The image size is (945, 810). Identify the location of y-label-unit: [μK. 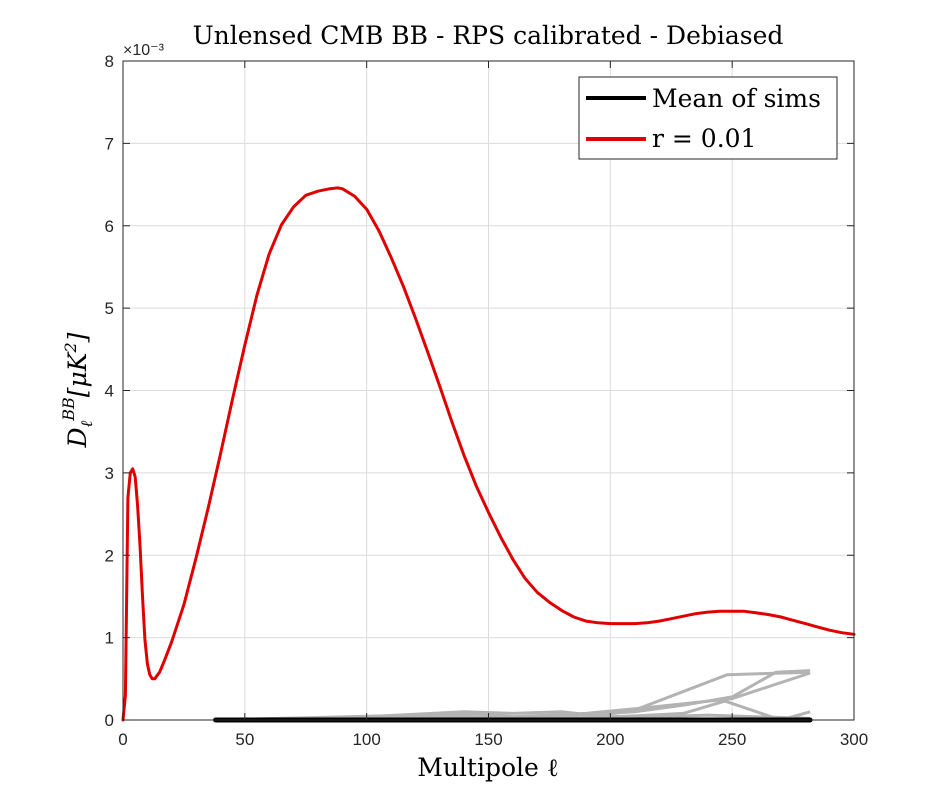
(77, 374).